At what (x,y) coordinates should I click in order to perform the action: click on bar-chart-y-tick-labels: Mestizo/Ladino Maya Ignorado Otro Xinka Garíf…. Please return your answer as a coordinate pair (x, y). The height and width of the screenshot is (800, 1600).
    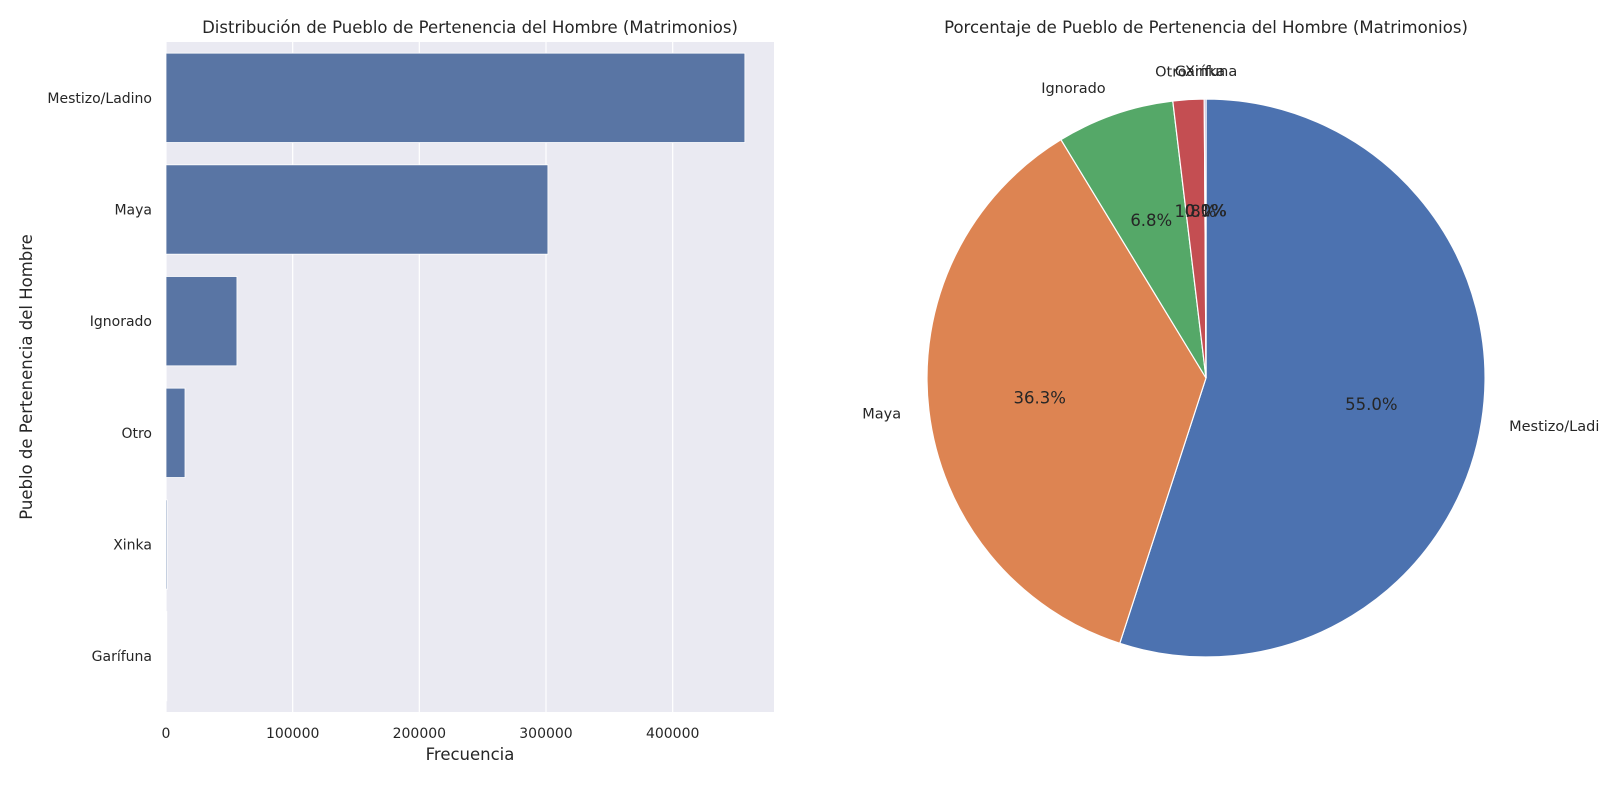
    Looking at the image, I should click on (99, 378).